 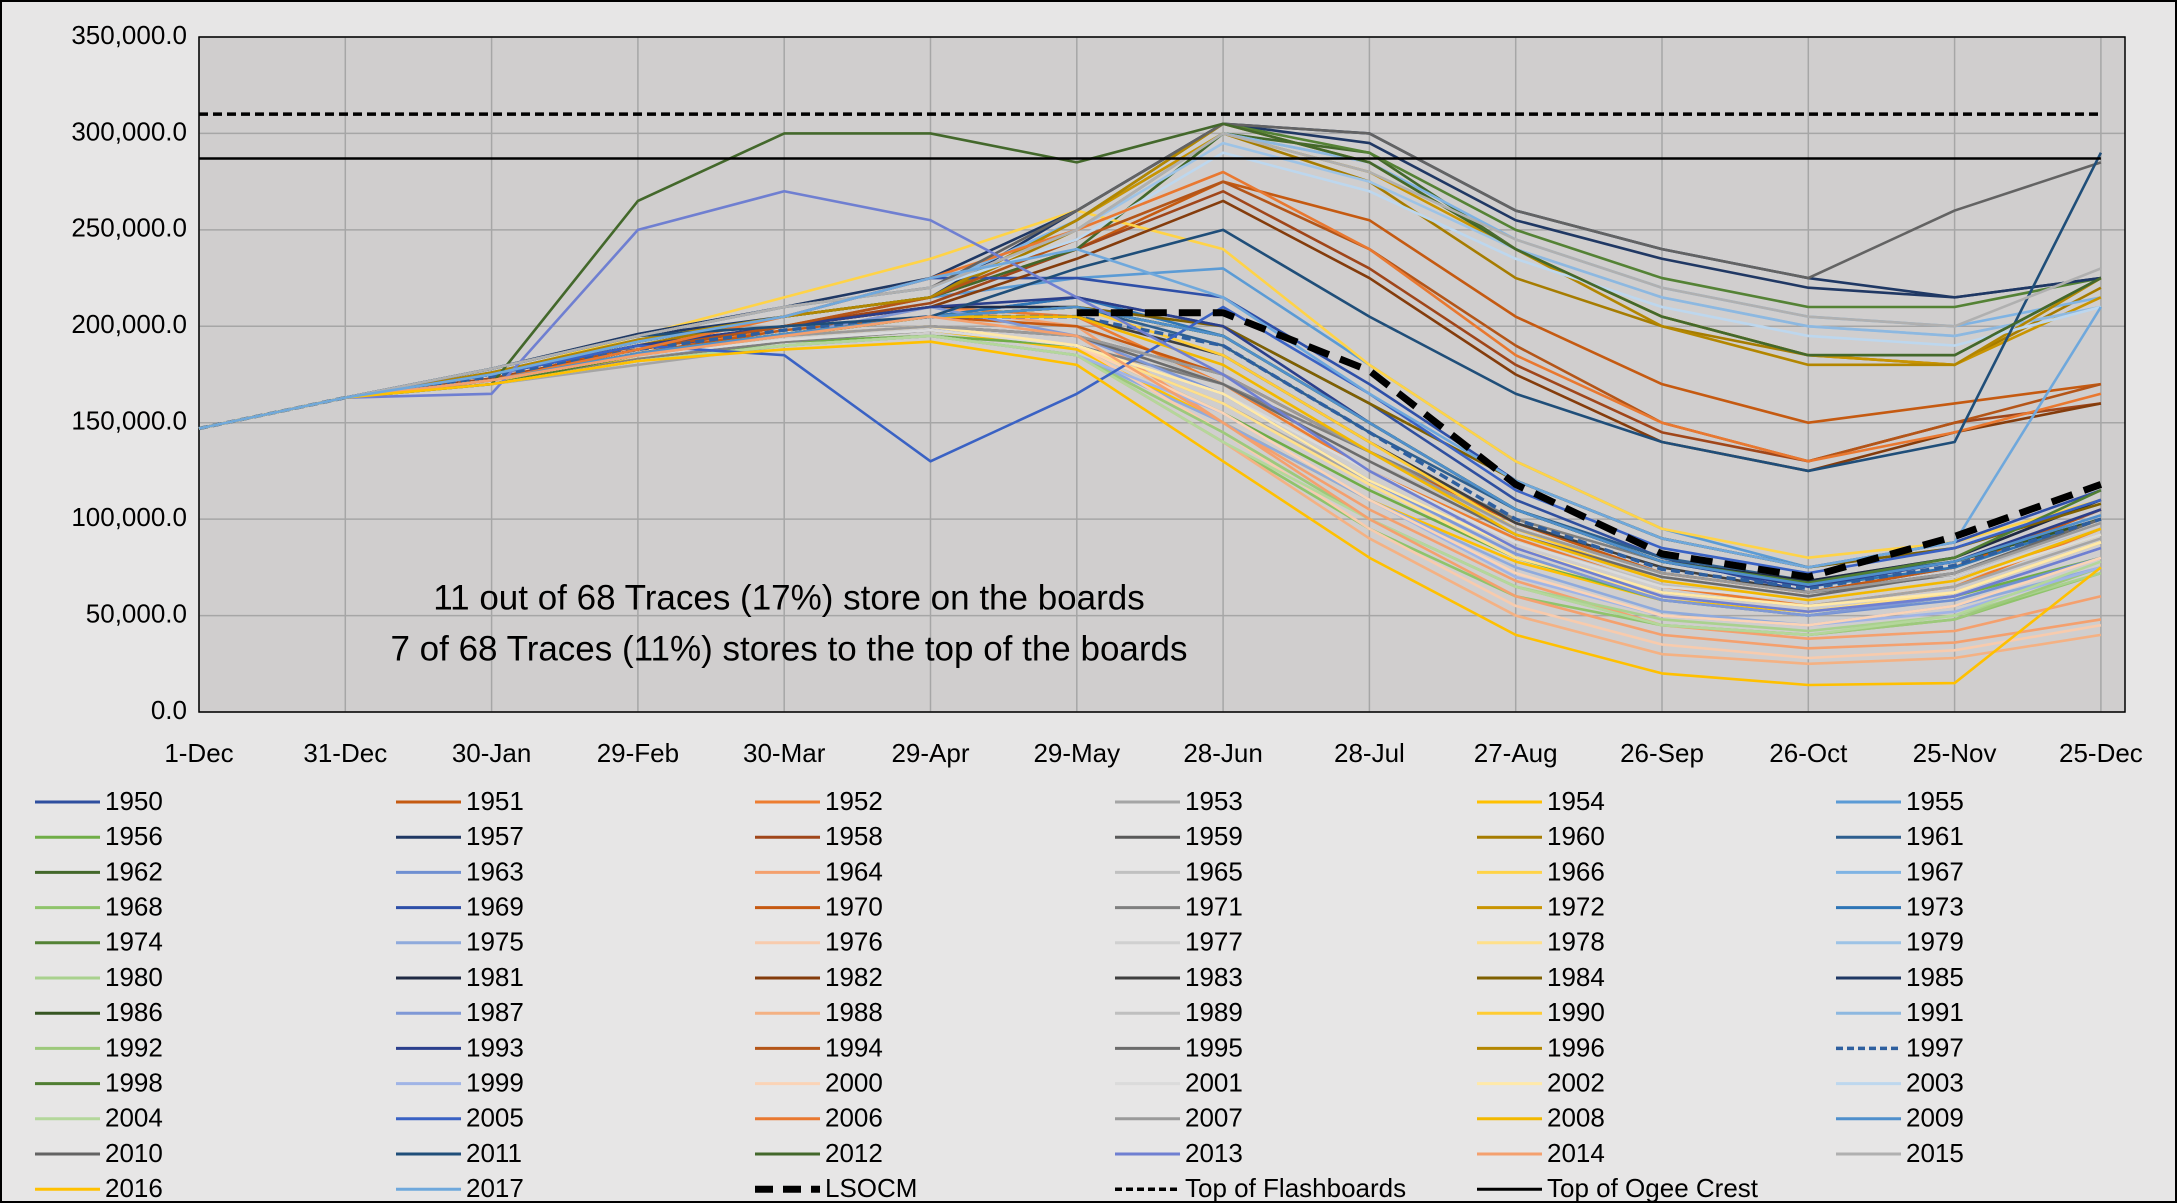 I want to click on y-tick-label: 350,000.0, so click(x=129, y=35).